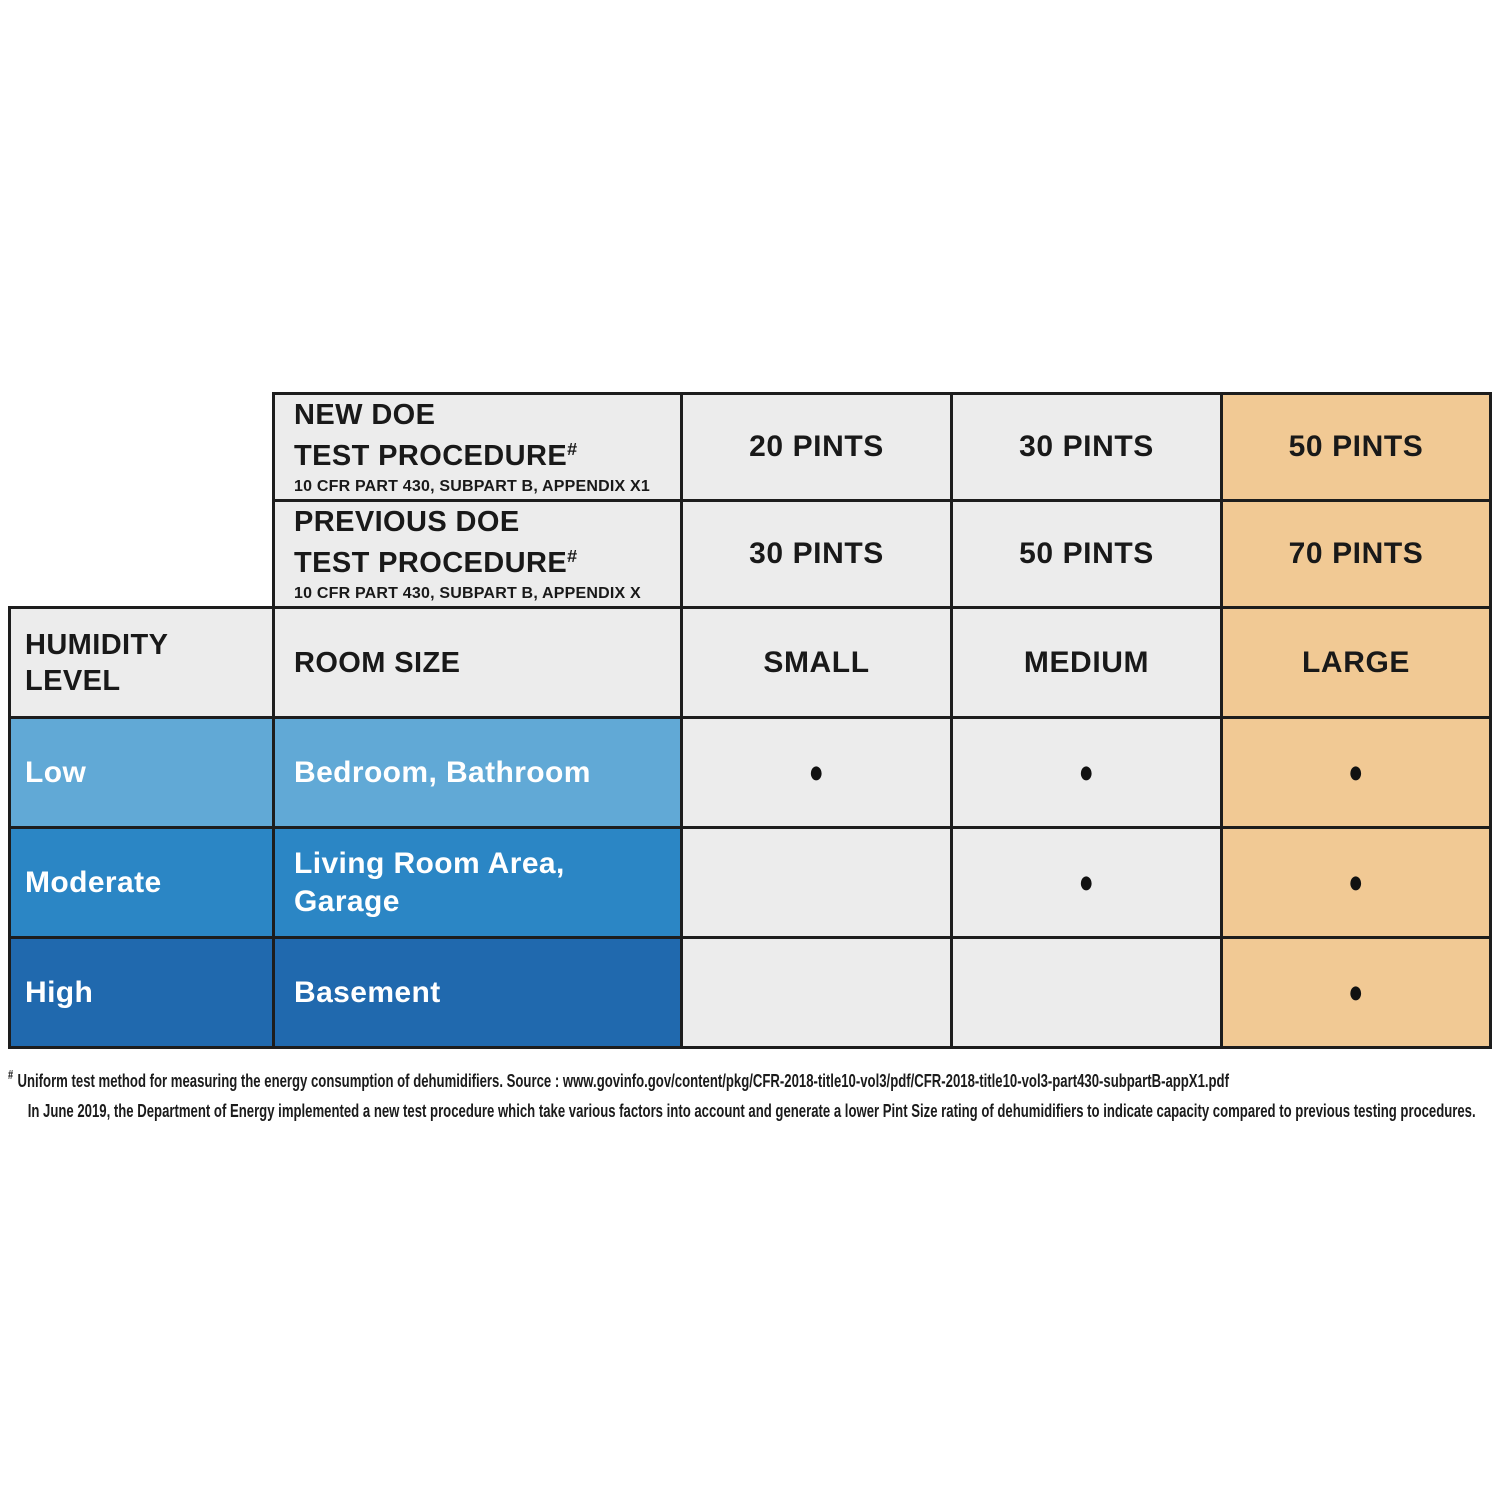 The image size is (1500, 1500). Describe the element at coordinates (1086, 447) in the screenshot. I see `new-doe-medium-pints-cell: 30 PINTS` at that location.